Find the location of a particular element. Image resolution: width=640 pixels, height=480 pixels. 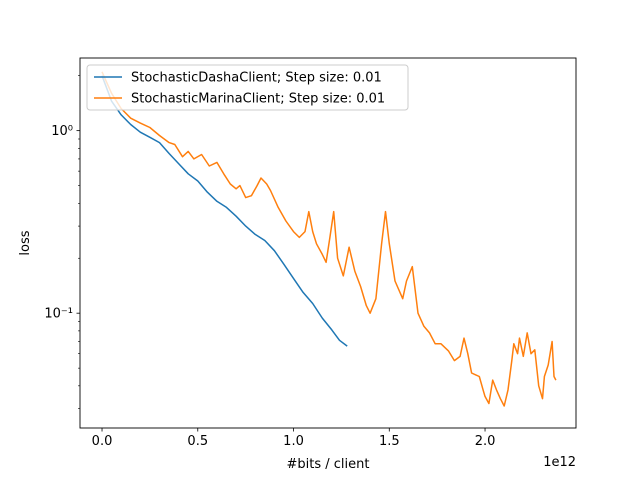

x-tick-label: 1.5 is located at coordinates (389, 441).